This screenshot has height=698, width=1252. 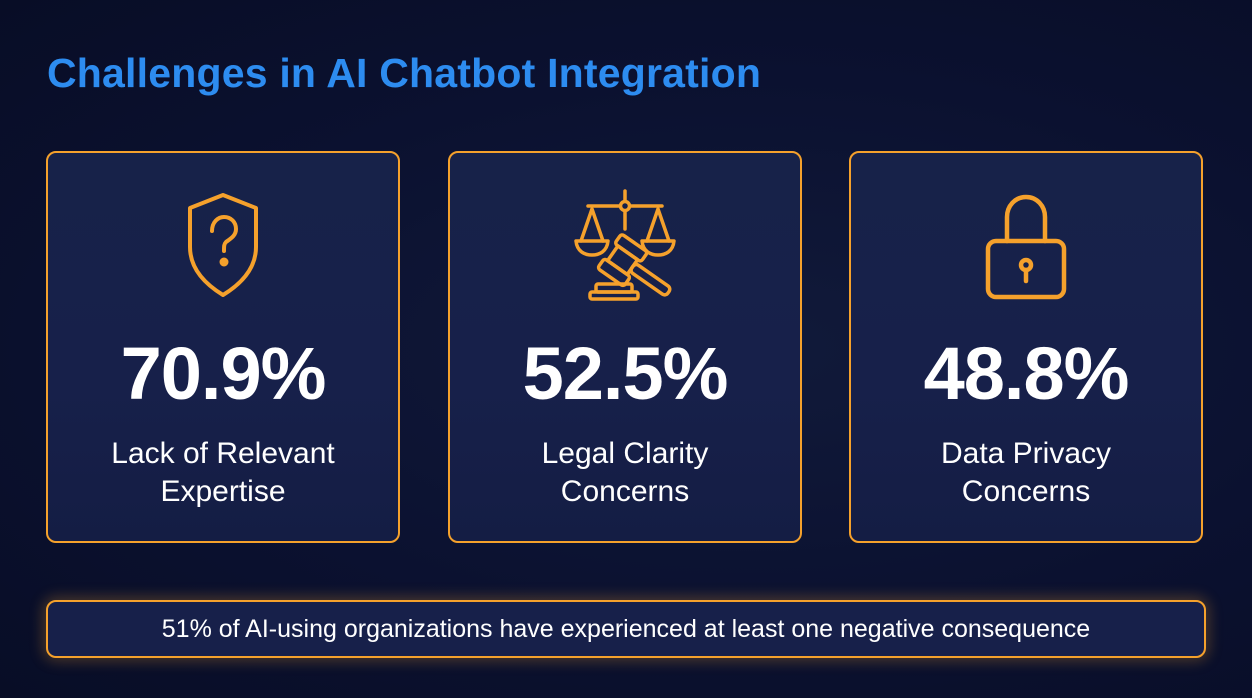 I want to click on stat-value: 48.8%, so click(x=1026, y=373).